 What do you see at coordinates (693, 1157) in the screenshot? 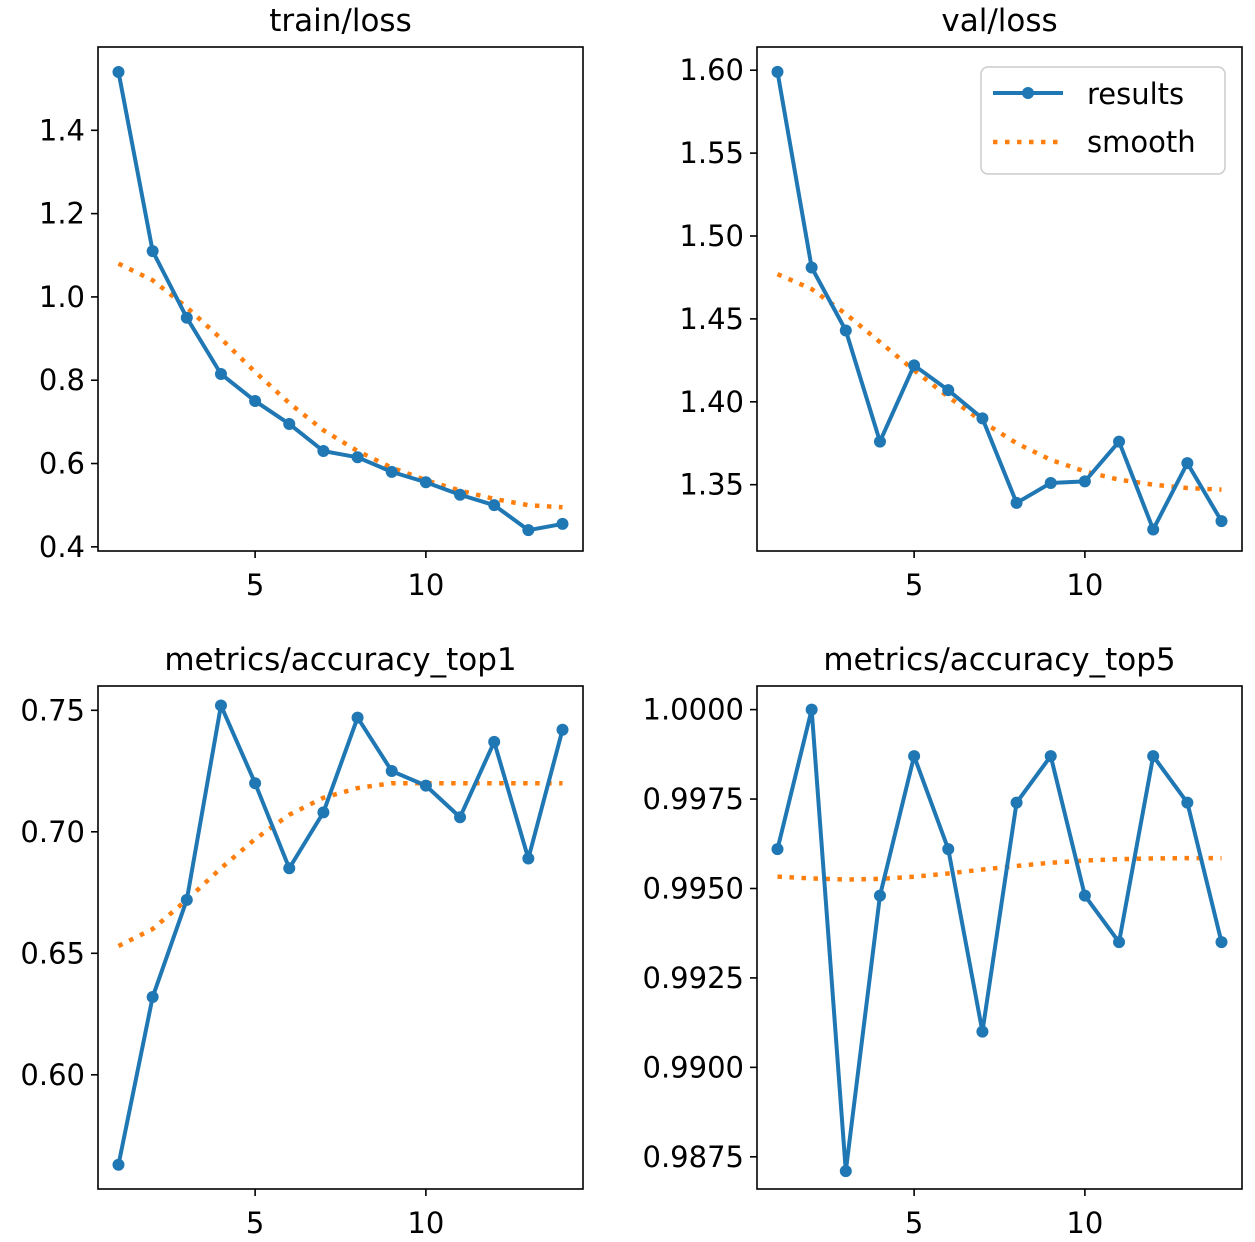
I see `y-tick-label: 0.9875` at bounding box center [693, 1157].